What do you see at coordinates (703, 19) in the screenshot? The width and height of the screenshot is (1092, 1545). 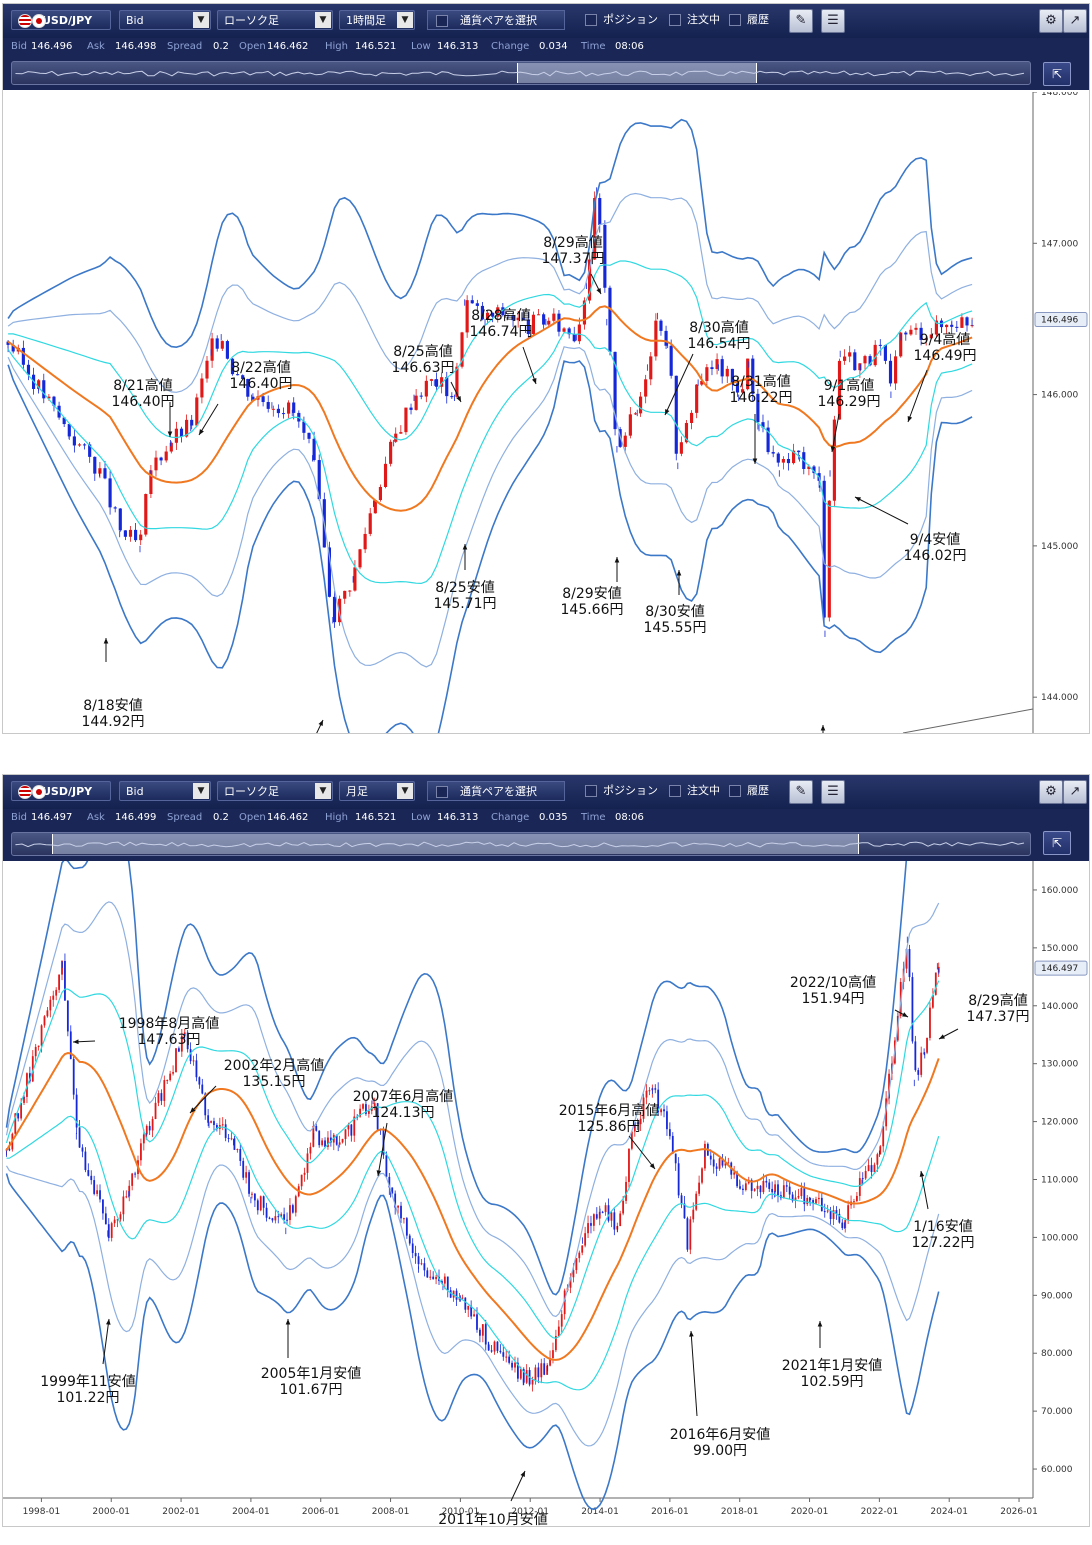 I see `orders-toggle-label: 注文中` at bounding box center [703, 19].